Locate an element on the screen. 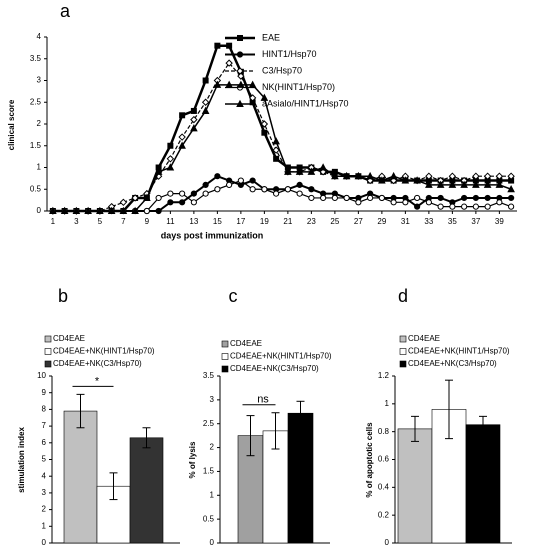 The height and width of the screenshot is (550, 534). legend-label: CD4EAE is located at coordinates (69, 338).